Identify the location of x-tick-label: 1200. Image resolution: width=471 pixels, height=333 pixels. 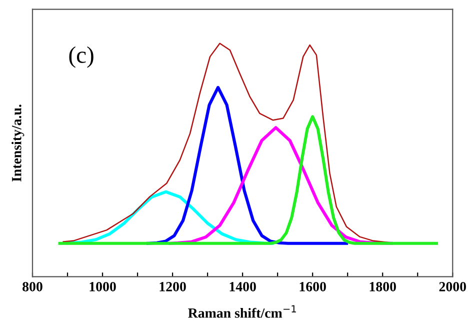
(173, 287).